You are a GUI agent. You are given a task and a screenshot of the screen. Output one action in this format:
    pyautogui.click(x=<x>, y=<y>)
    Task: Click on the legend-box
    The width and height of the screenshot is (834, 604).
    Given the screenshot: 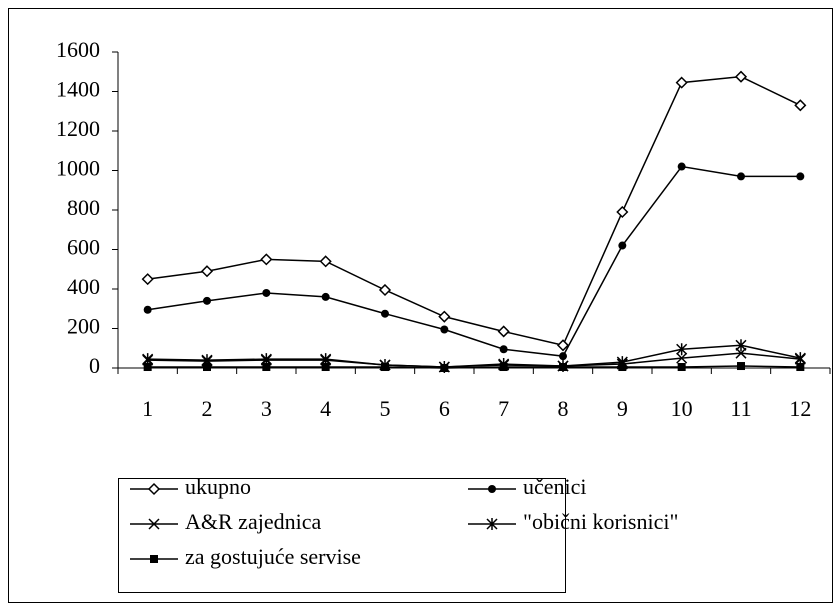 What is the action you would take?
    pyautogui.click(x=342, y=535)
    